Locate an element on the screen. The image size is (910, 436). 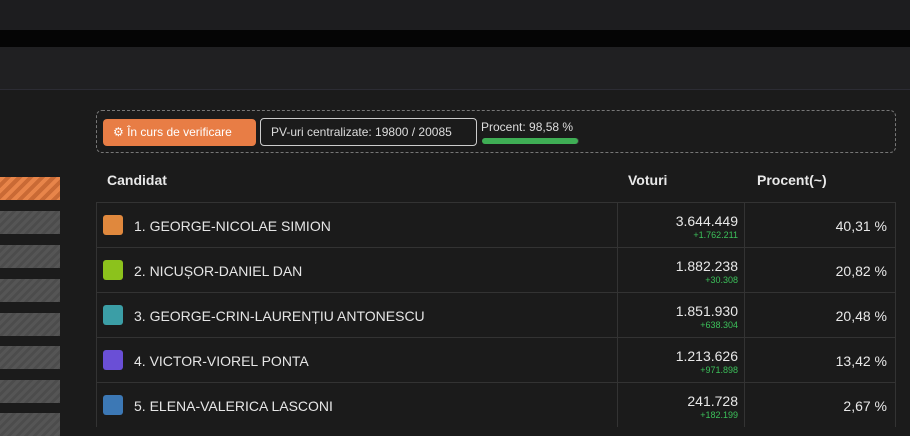
percent: 20,82 % is located at coordinates (861, 271).